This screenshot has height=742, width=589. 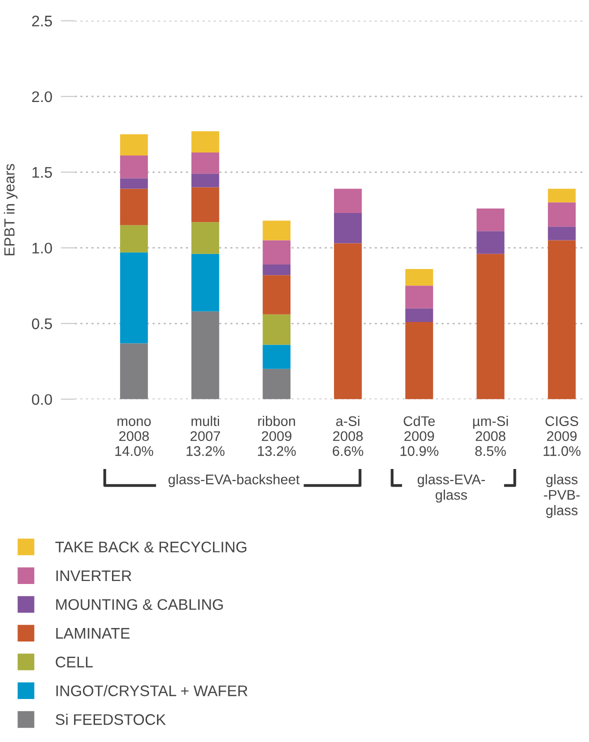 I want to click on y-axis-title: EPBT in years, so click(x=11, y=210).